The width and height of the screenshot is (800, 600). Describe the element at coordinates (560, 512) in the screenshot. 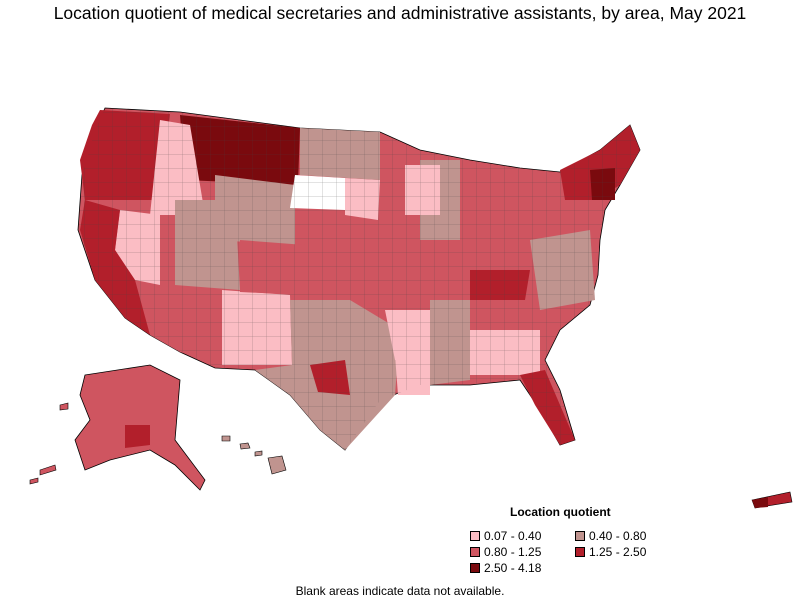

I see `legend-title: Location quotient` at that location.